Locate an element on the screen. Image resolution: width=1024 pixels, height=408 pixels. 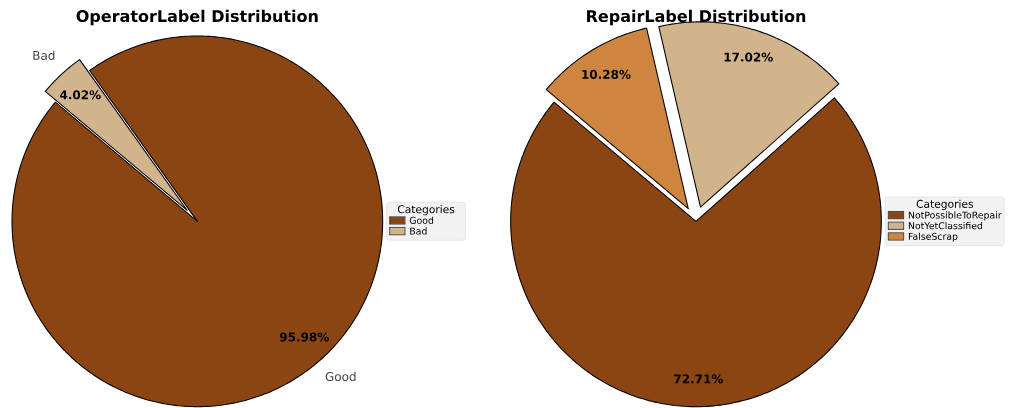
chart-title: RepairLabel Distribution is located at coordinates (696, 17).